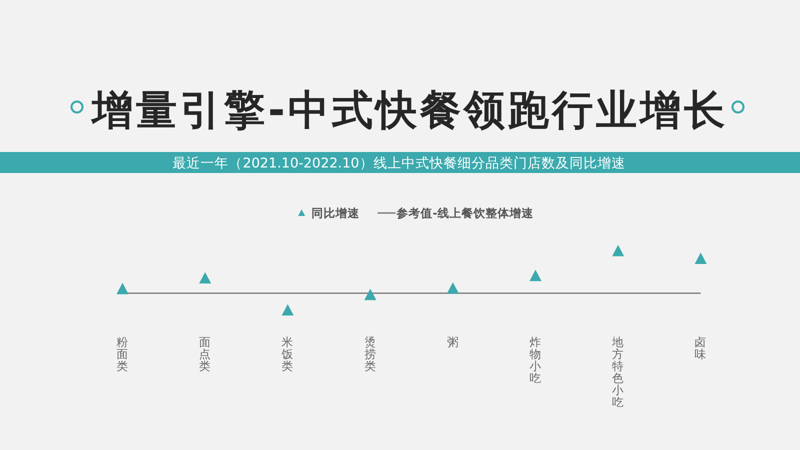  I want to click on x-tick-label: 粉面类, so click(122, 354).